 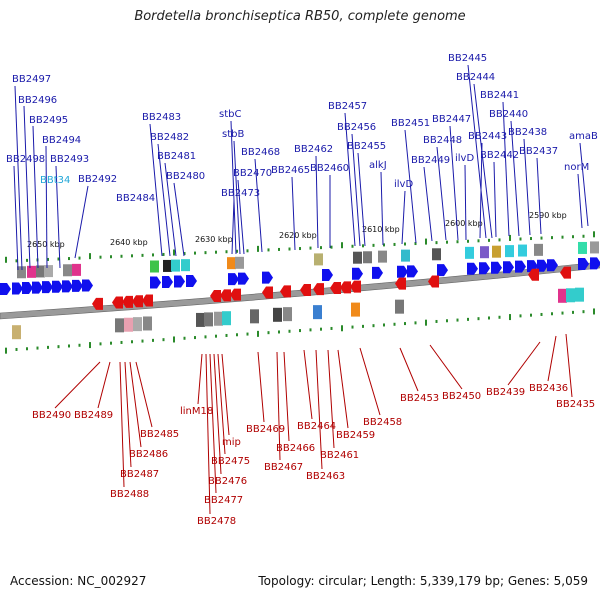 What do you see at coordinates (325, 476) in the screenshot?
I see `gene-label: BB2463` at bounding box center [325, 476].